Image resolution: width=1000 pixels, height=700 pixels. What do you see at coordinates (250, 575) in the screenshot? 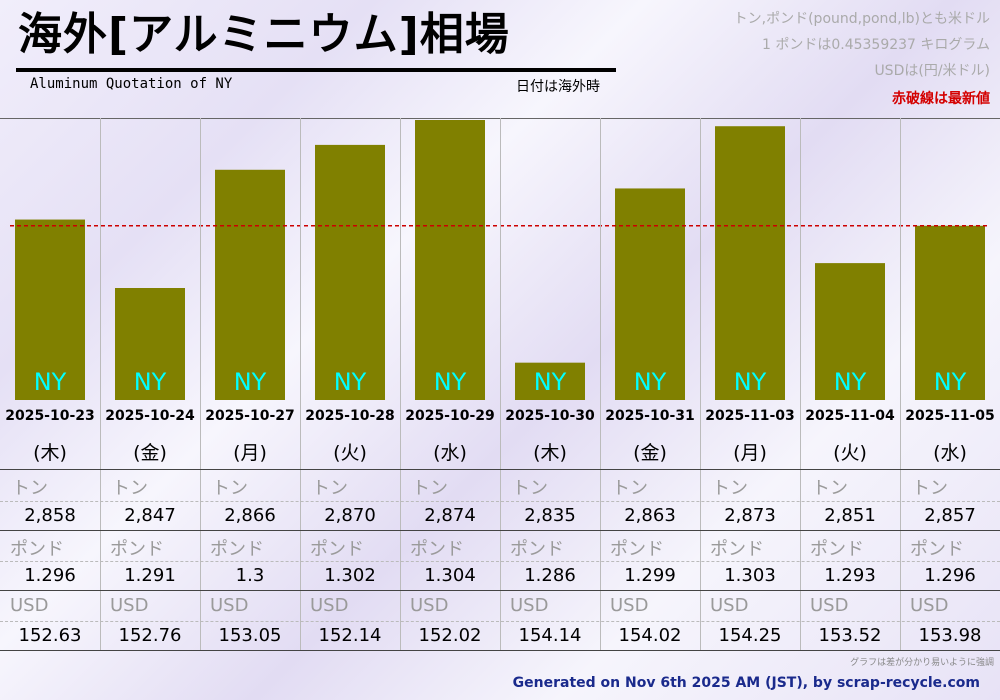
I see `pound-price: 1.3` at bounding box center [250, 575].